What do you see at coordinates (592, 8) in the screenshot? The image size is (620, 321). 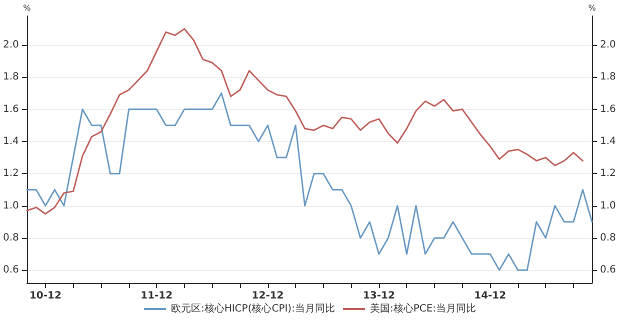 I see `y2-axis-title: %` at bounding box center [592, 8].